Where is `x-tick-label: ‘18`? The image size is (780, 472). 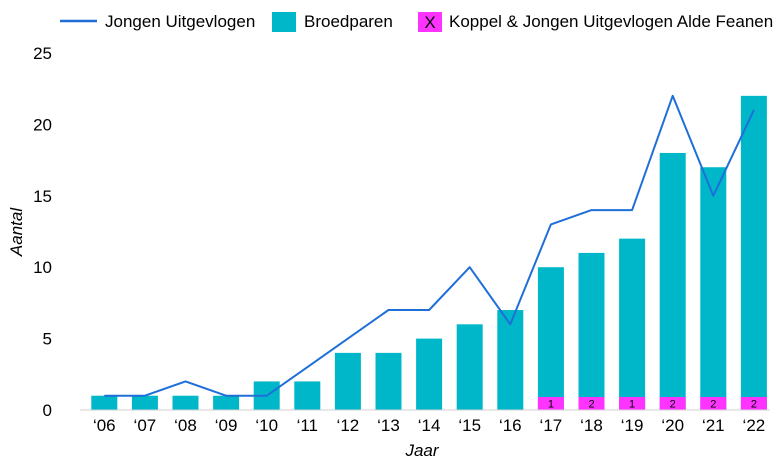
x-tick-label: ‘18 is located at coordinates (591, 425).